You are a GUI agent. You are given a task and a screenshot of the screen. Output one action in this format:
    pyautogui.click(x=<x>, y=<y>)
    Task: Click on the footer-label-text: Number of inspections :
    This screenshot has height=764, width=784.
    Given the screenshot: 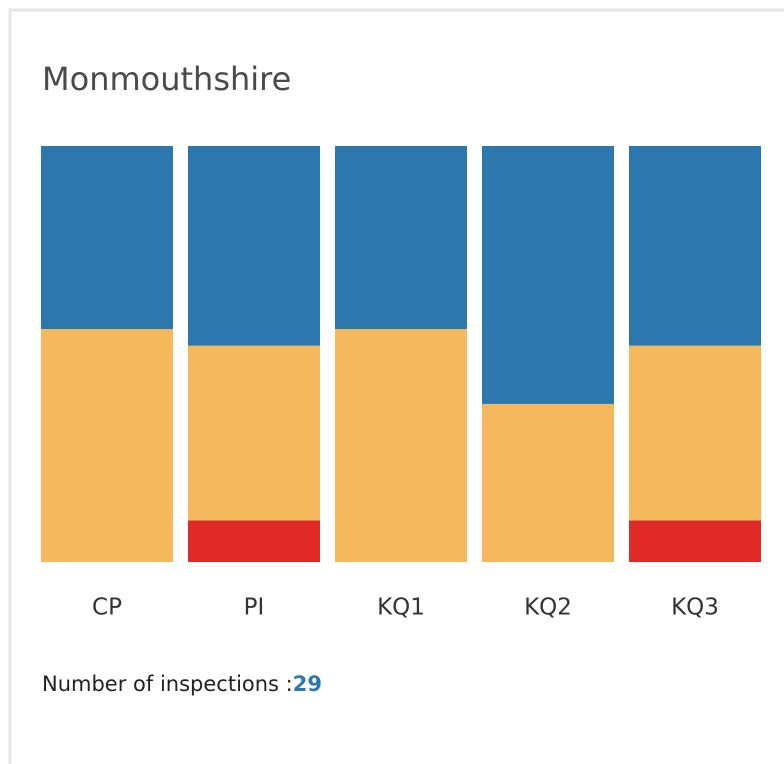 What is the action you would take?
    pyautogui.click(x=167, y=684)
    